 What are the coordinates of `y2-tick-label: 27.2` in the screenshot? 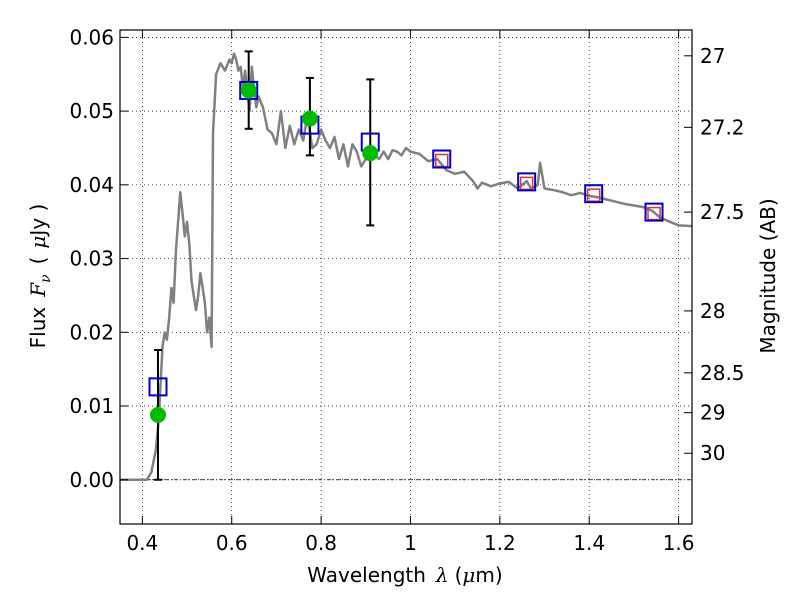 It's located at (722, 127).